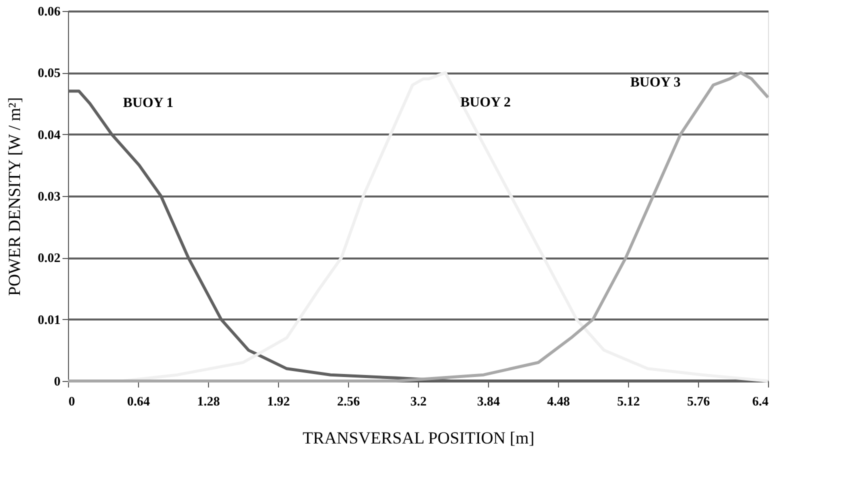 The width and height of the screenshot is (865, 493). Describe the element at coordinates (57, 381) in the screenshot. I see `y-tick-label: 0` at that location.